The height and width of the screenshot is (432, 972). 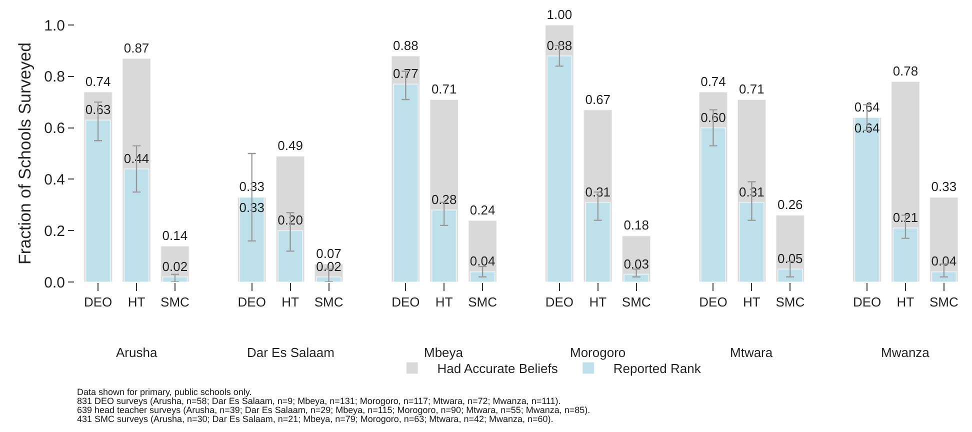 What do you see at coordinates (319, 401) in the screenshot?
I see `text: 831 DEO surveys (Arusha, n=58; Dar Es Salaam, n=9; Mbeya, n=131; Morogoro, n=117; Mtwara, n=72; Mwanza, n=111).` at bounding box center [319, 401].